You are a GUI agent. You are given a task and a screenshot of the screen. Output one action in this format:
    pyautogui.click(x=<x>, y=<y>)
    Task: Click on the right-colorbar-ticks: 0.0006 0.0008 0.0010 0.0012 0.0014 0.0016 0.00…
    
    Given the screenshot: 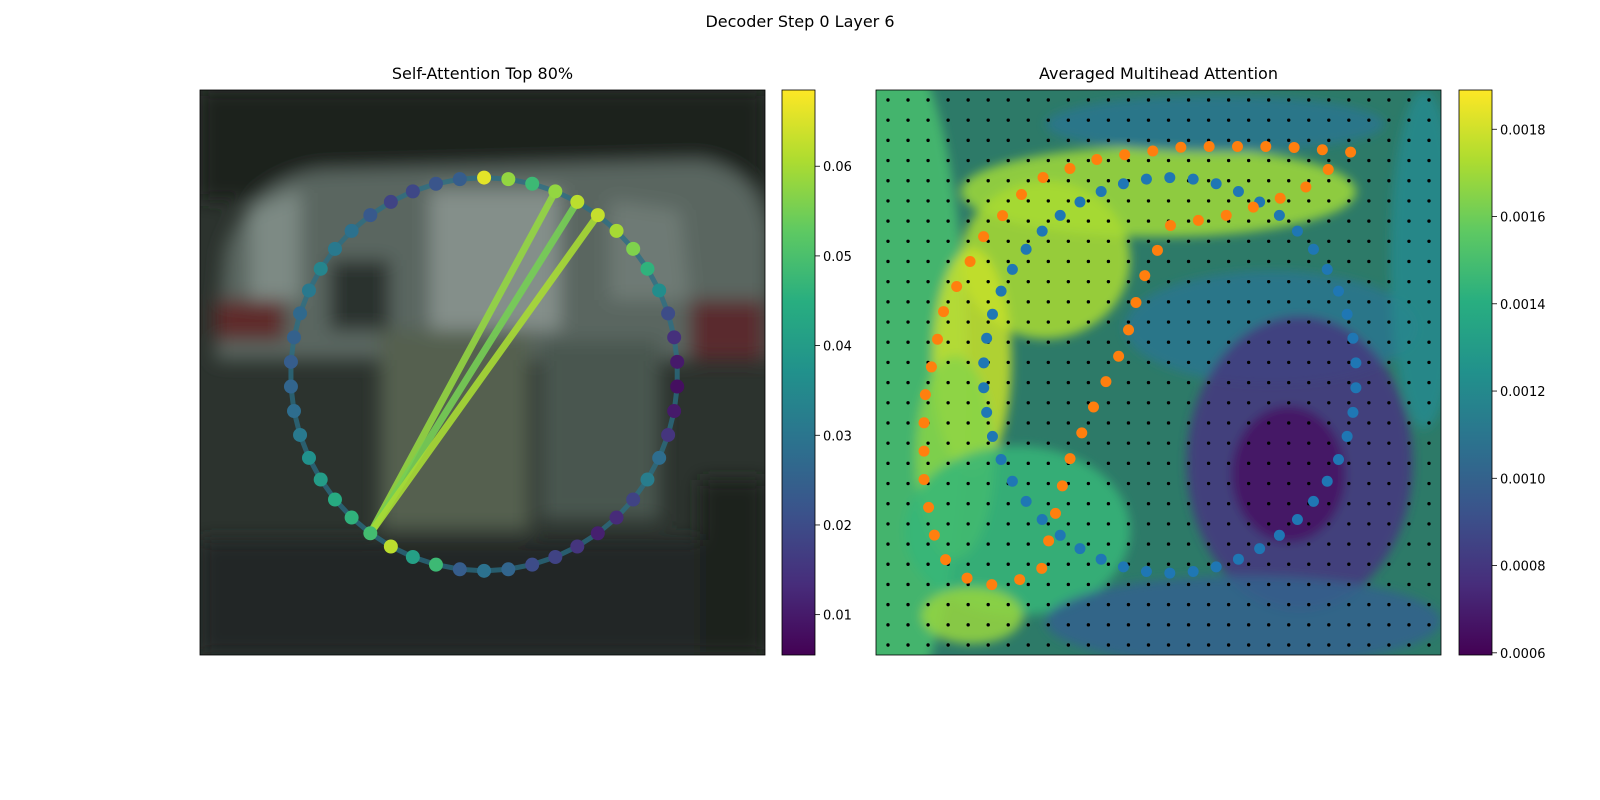 What is the action you would take?
    pyautogui.click(x=1519, y=392)
    